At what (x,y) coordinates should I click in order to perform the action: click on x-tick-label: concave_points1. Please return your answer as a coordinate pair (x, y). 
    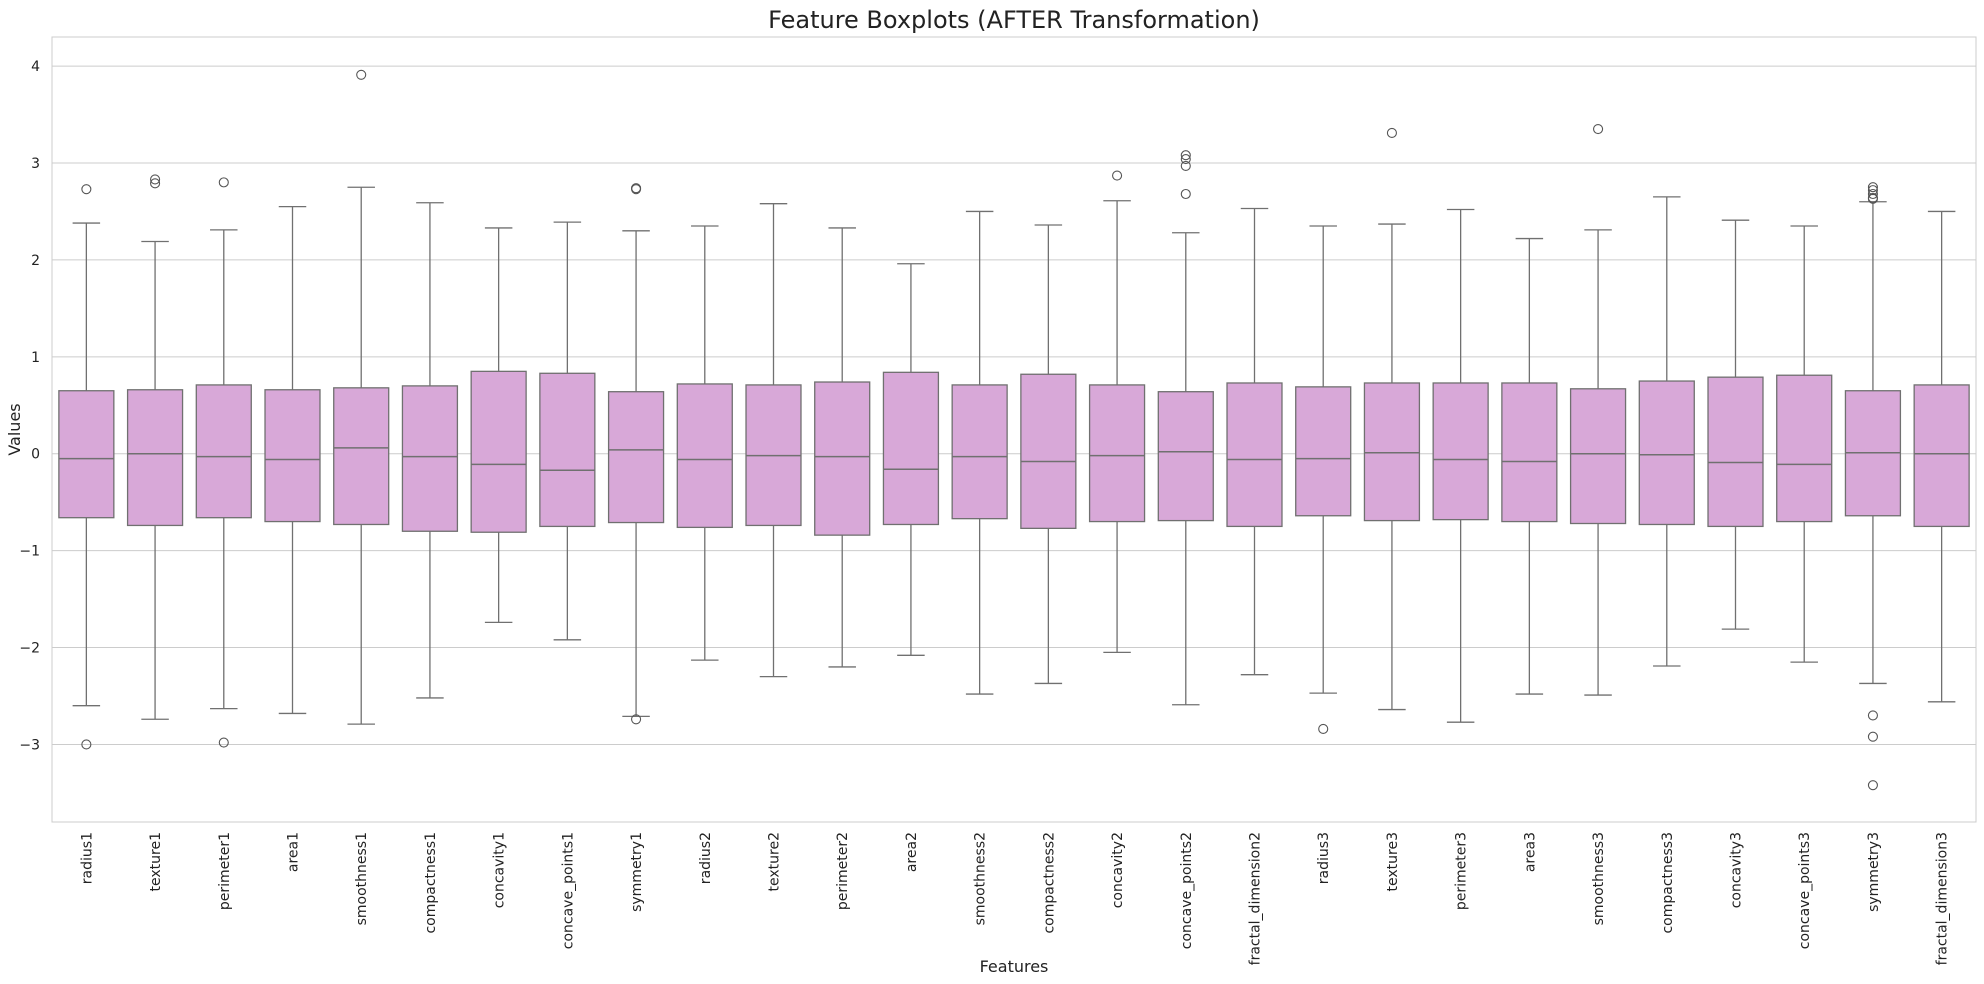
    Looking at the image, I should click on (568, 890).